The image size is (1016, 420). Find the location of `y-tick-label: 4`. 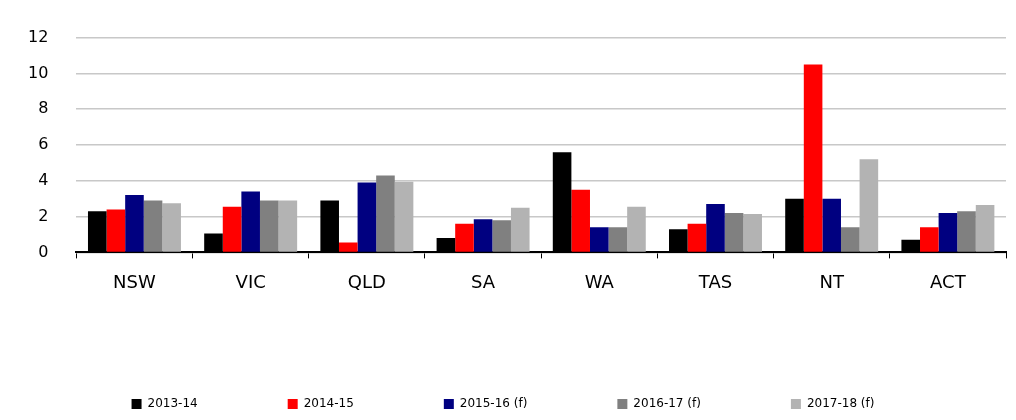

y-tick-label: 4 is located at coordinates (43, 179).